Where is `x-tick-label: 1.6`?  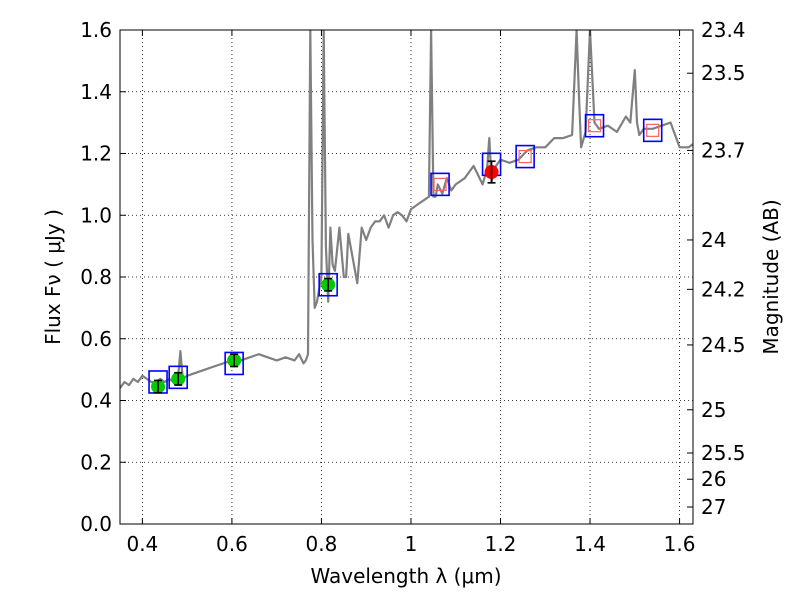
x-tick-label: 1.6 is located at coordinates (680, 544).